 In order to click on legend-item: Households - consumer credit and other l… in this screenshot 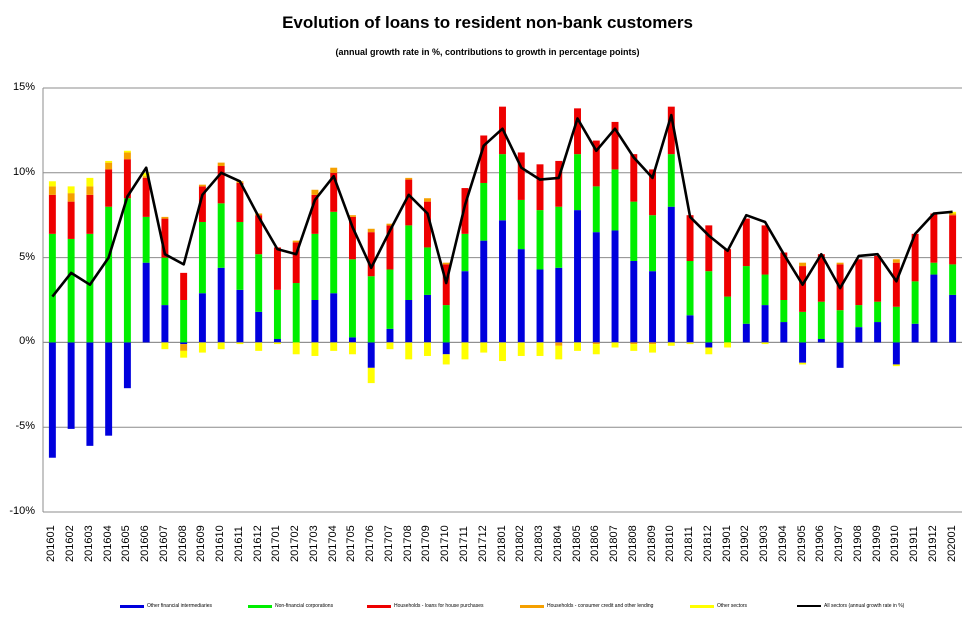, I will do `click(586, 606)`.